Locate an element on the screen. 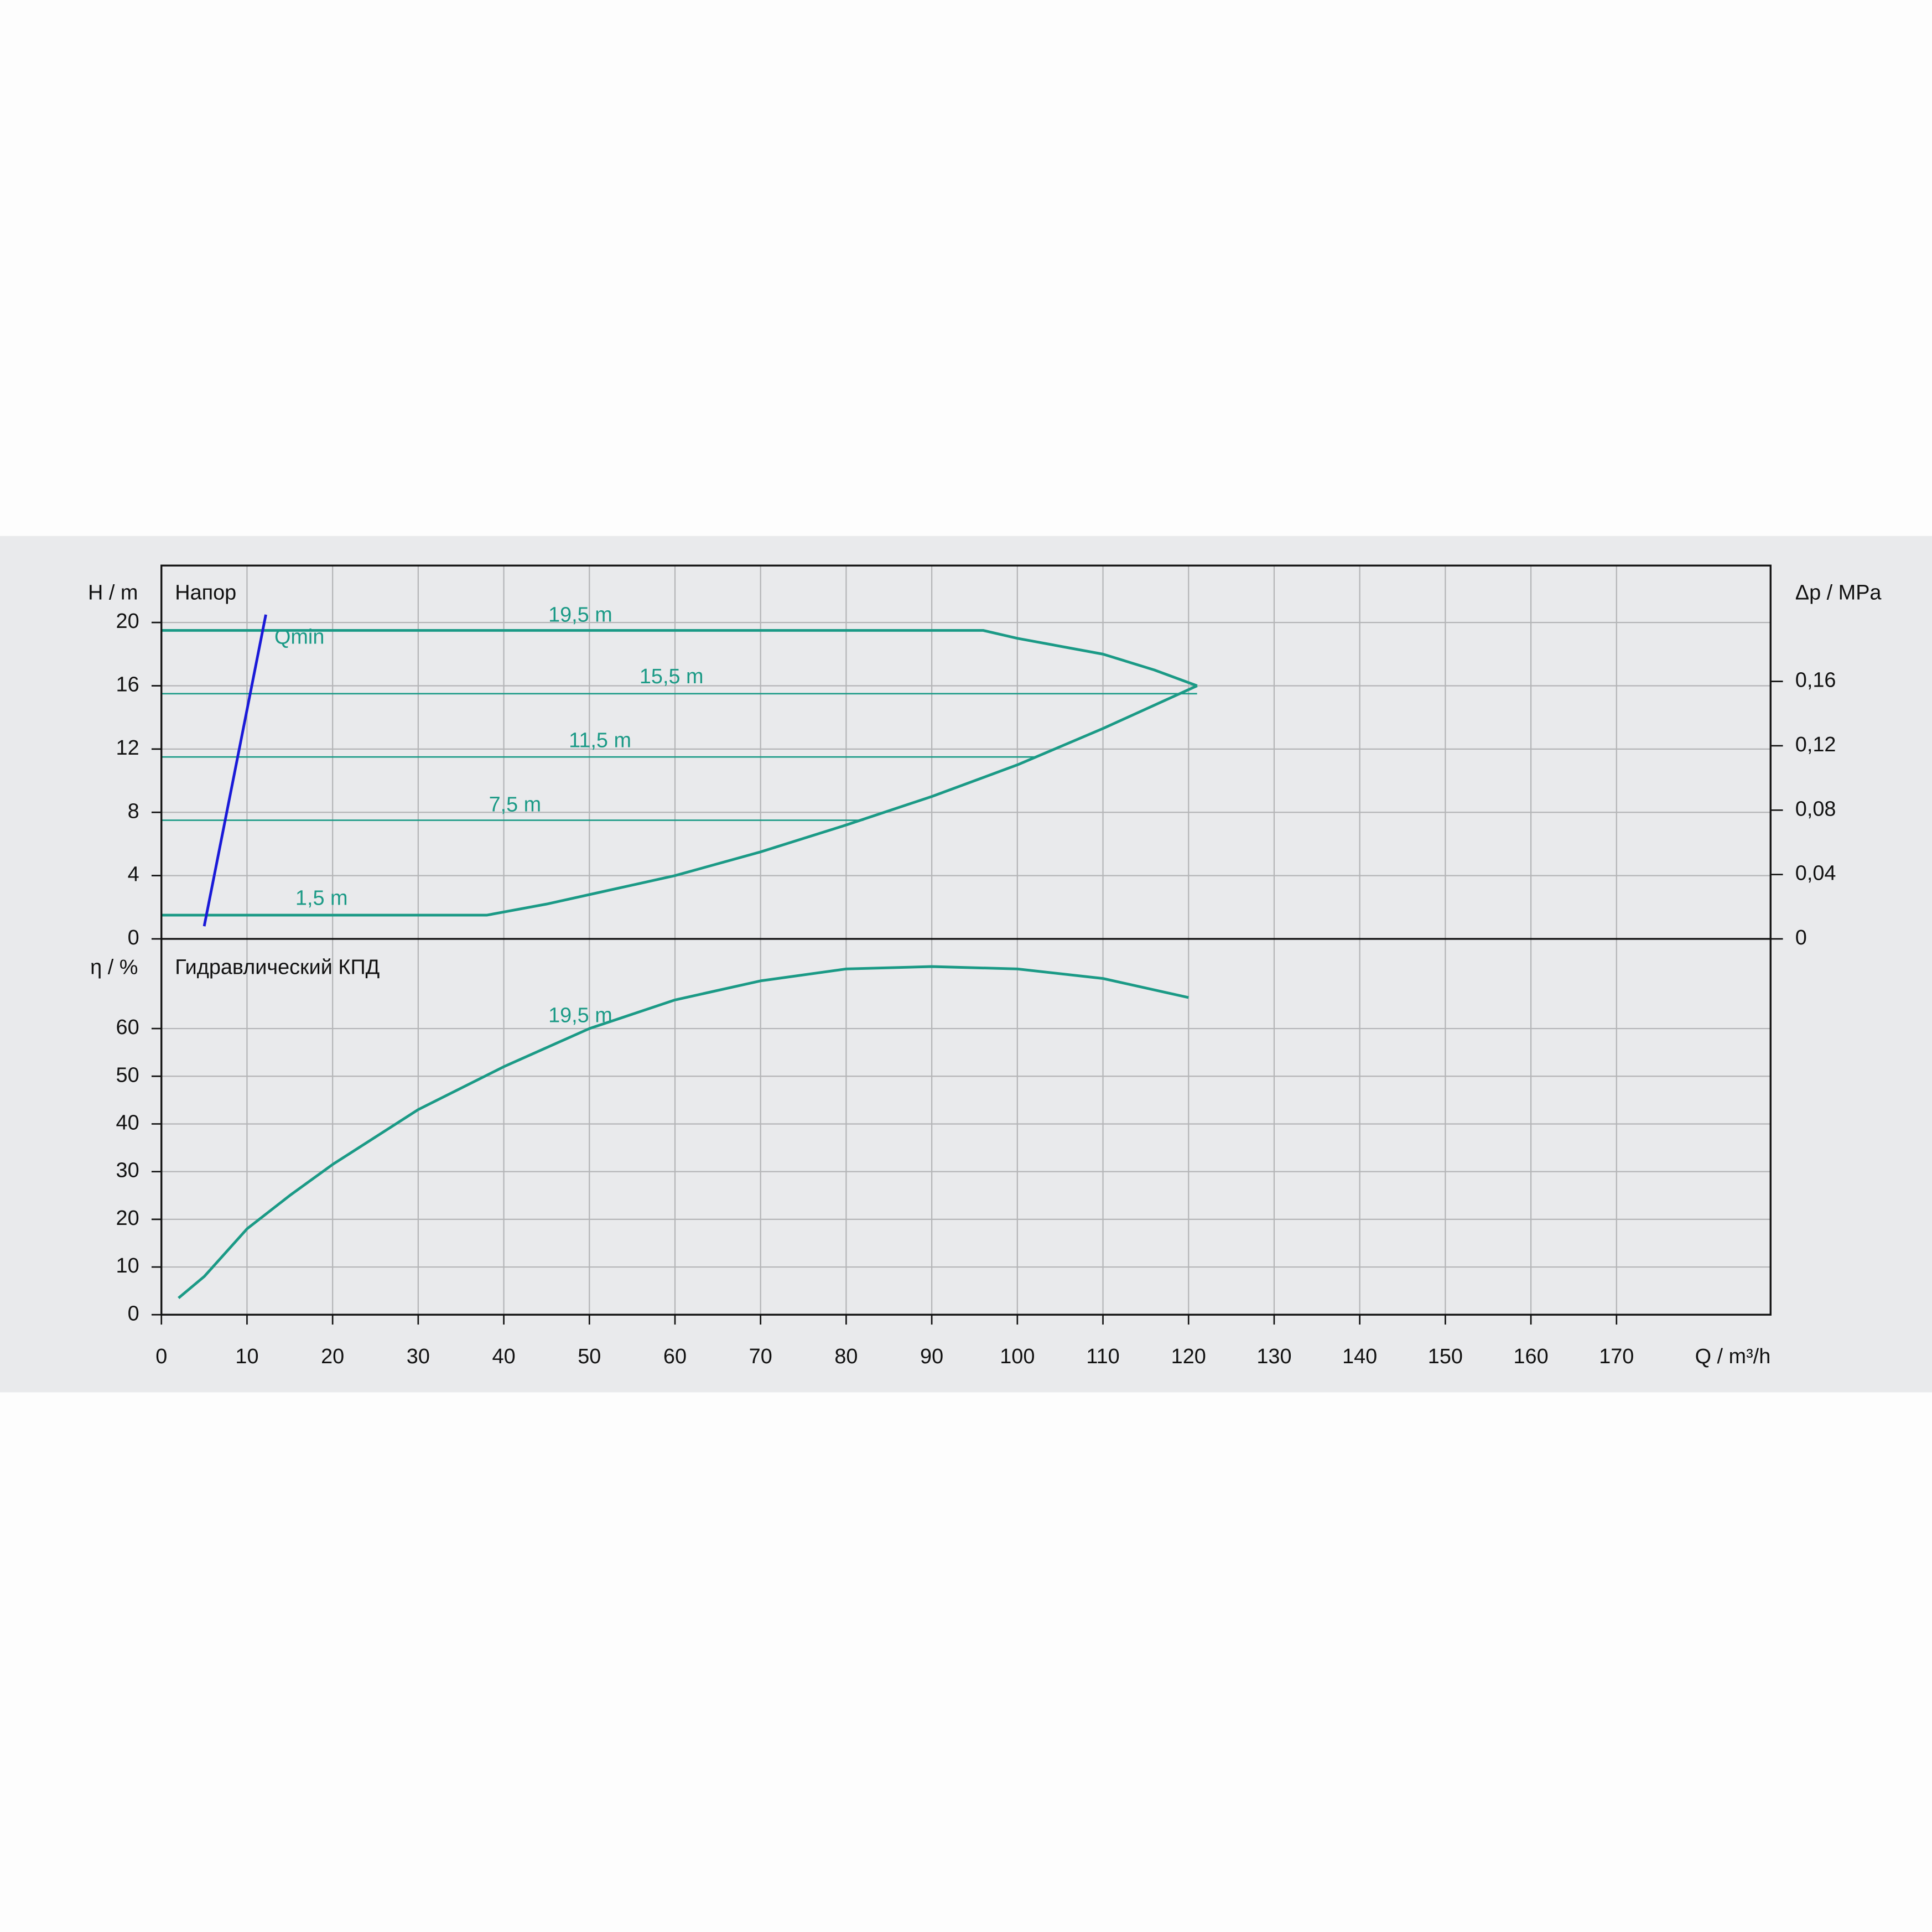 Image resolution: width=1932 pixels, height=1932 pixels. x-tick-label: 140 is located at coordinates (1360, 1356).